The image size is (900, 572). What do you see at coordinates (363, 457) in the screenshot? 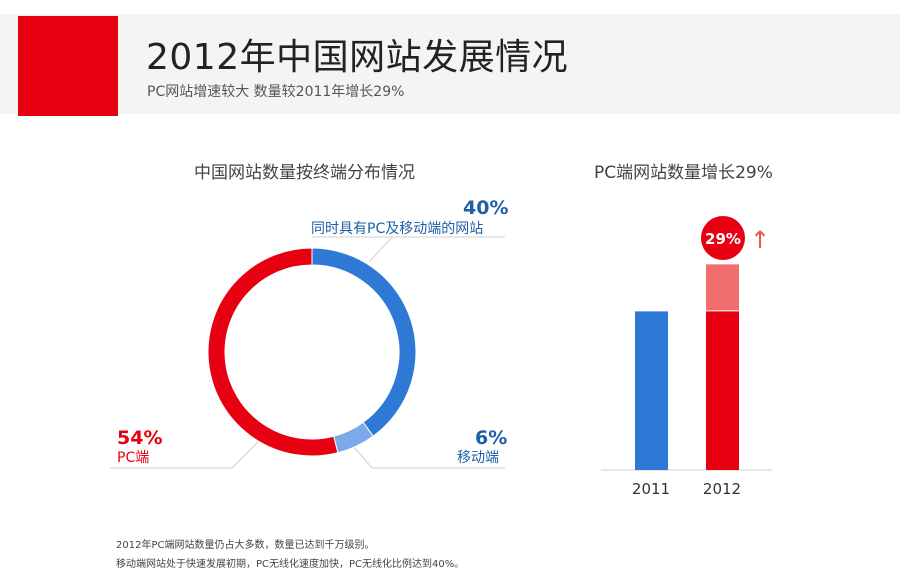
I see `leader-line-mobile-diagonal` at bounding box center [363, 457].